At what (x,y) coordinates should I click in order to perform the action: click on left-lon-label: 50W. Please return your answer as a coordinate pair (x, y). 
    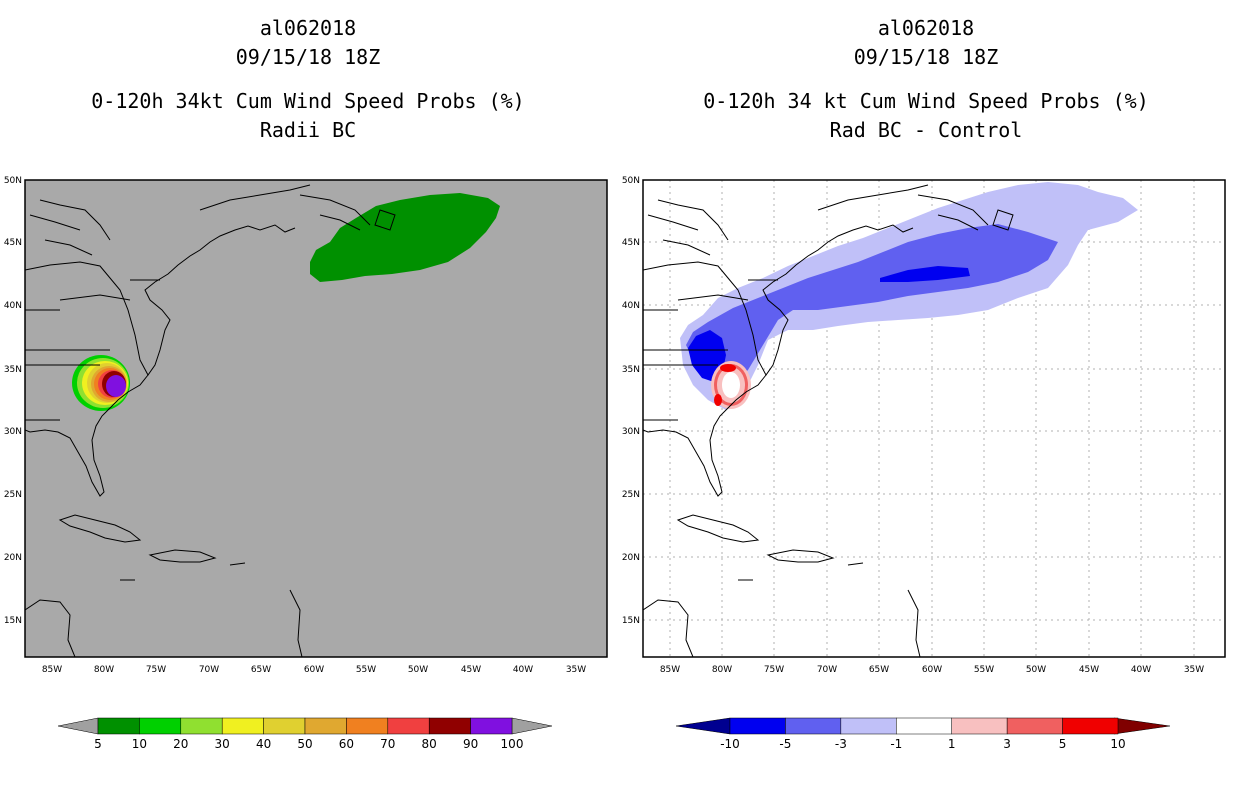
    Looking at the image, I should click on (418, 670).